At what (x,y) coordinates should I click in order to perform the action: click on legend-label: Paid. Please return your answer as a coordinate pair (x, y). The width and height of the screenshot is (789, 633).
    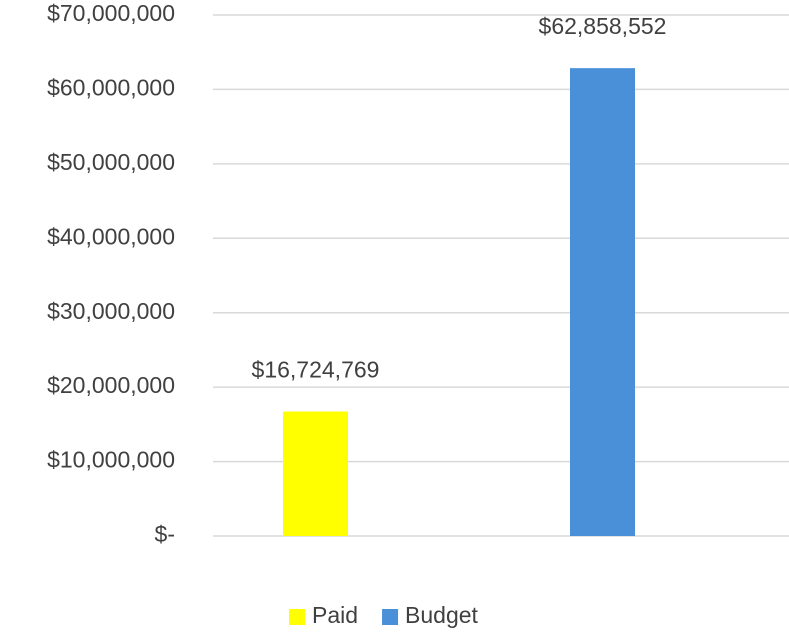
    Looking at the image, I should click on (335, 615).